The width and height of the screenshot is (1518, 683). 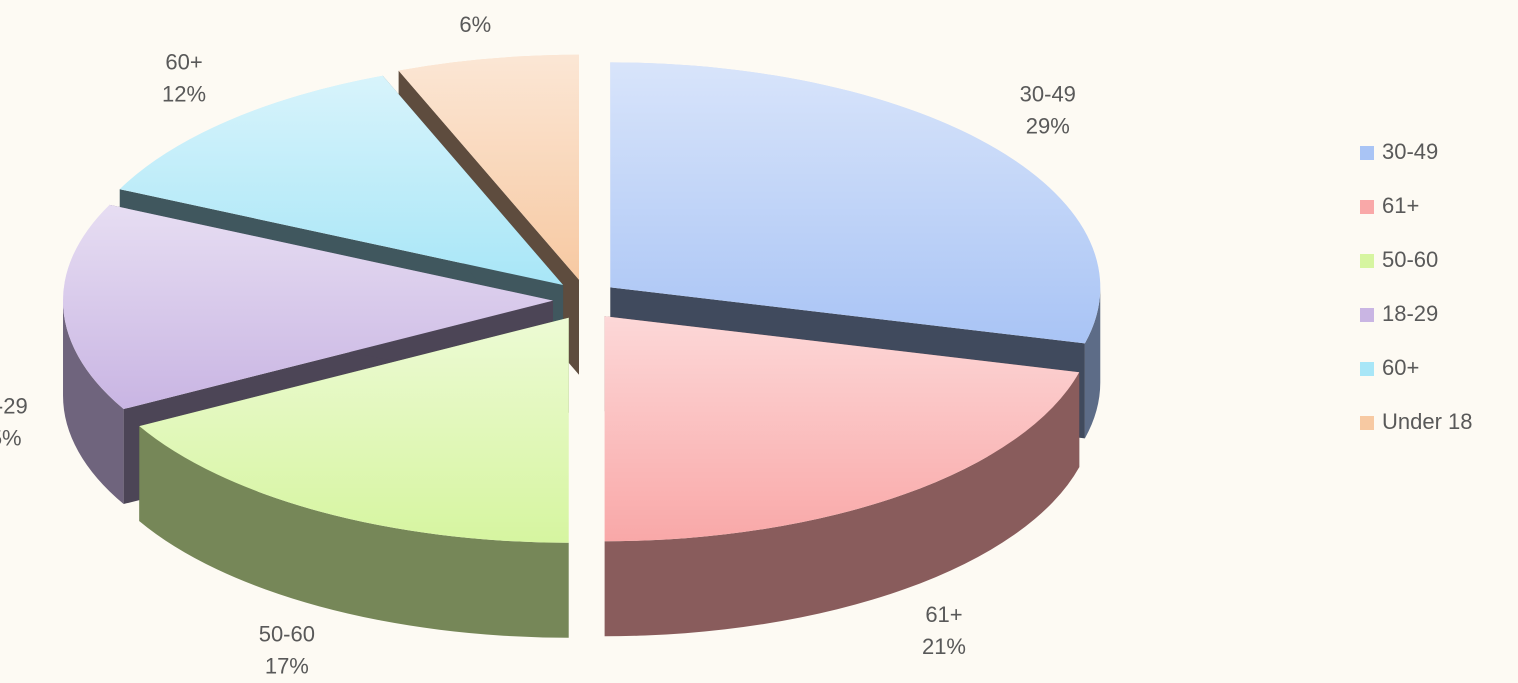 I want to click on data-label-value: 17%, so click(x=287, y=665).